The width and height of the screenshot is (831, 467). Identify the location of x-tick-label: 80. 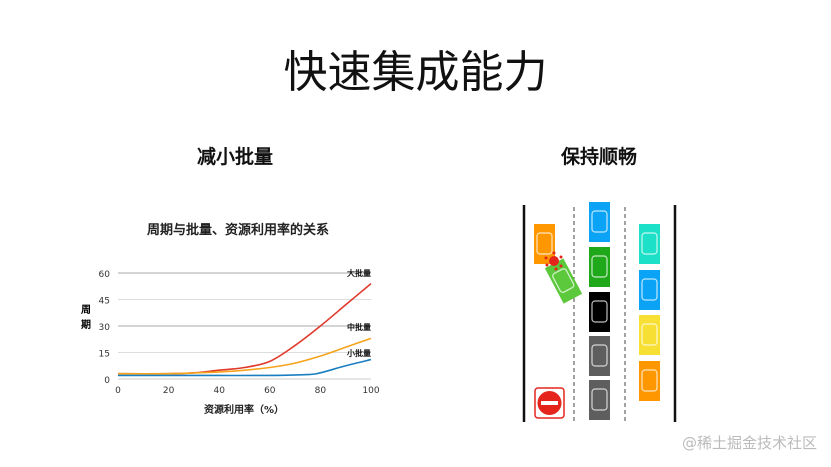
(321, 391).